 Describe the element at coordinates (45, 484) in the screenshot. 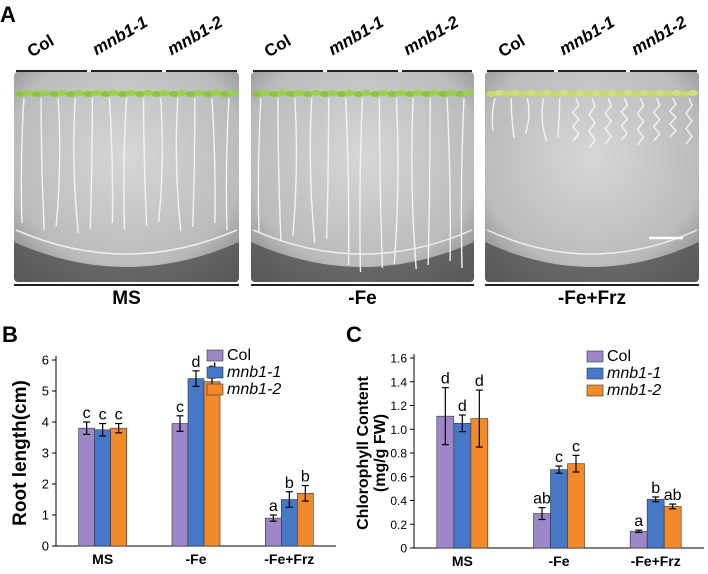

I see `y-tick-label: 2` at that location.